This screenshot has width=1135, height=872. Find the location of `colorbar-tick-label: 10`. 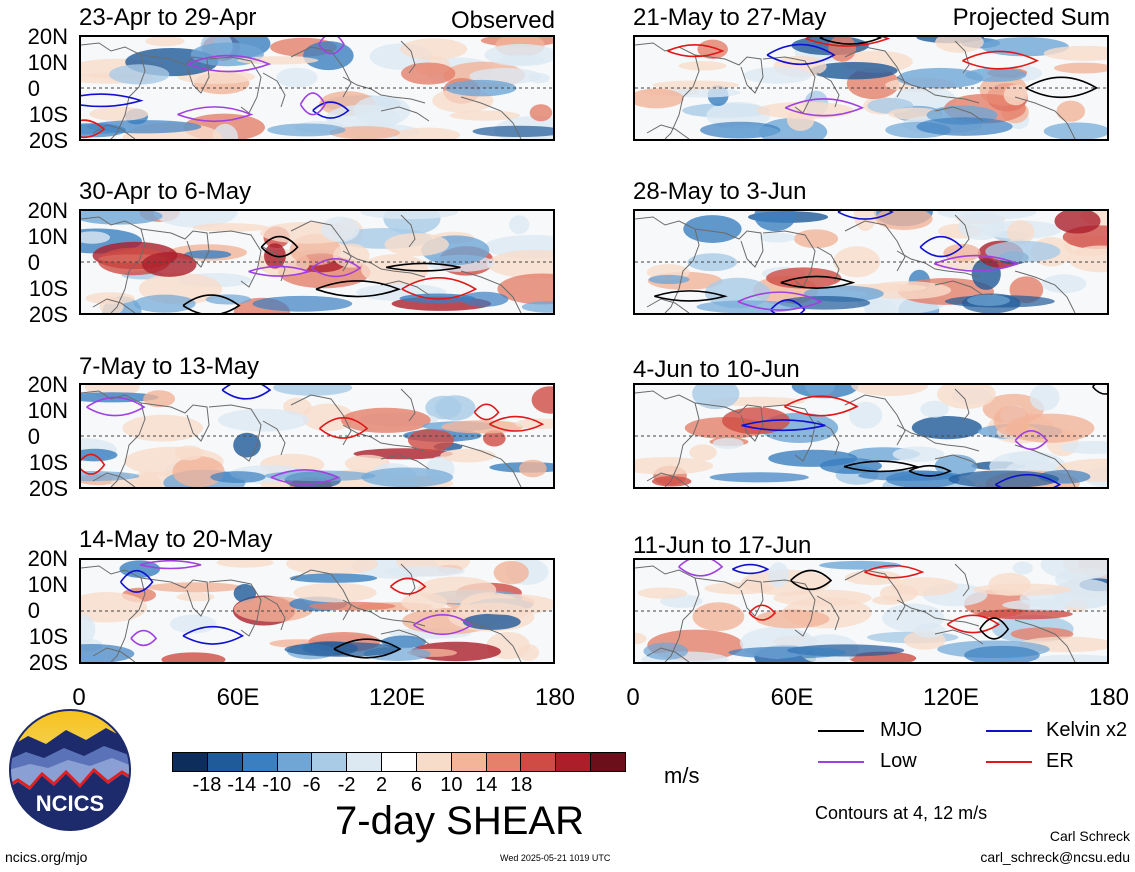

colorbar-tick-label: 10 is located at coordinates (451, 785).